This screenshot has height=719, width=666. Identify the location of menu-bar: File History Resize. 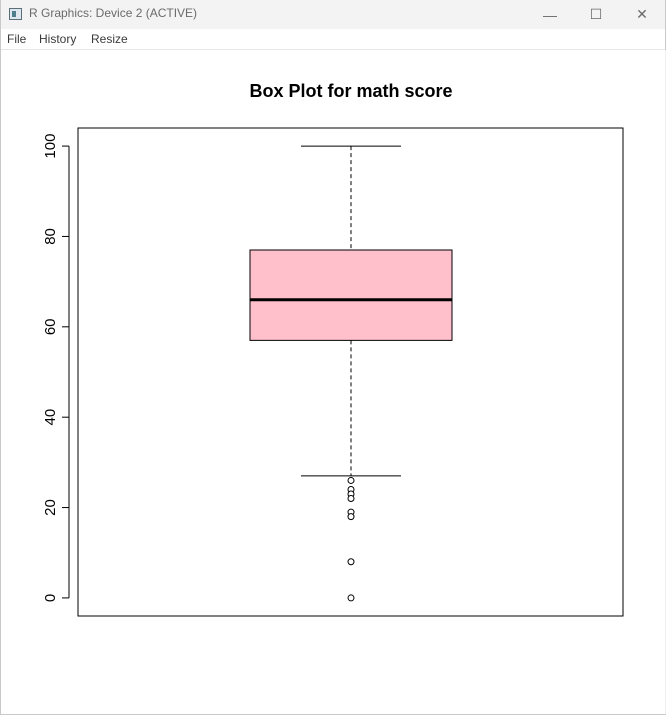
(333, 39).